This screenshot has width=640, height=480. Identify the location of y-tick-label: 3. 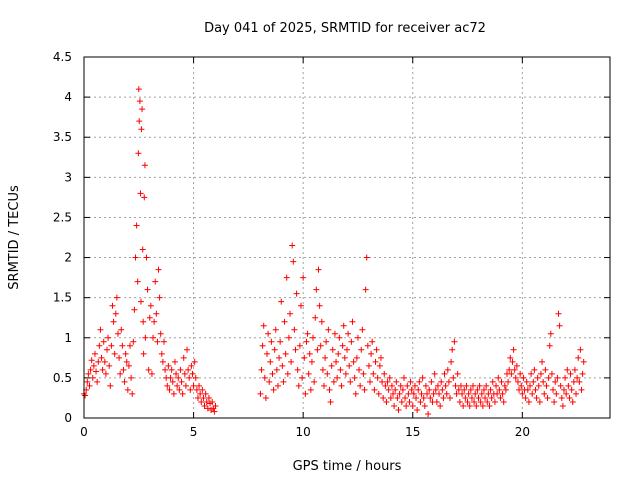
(68, 177).